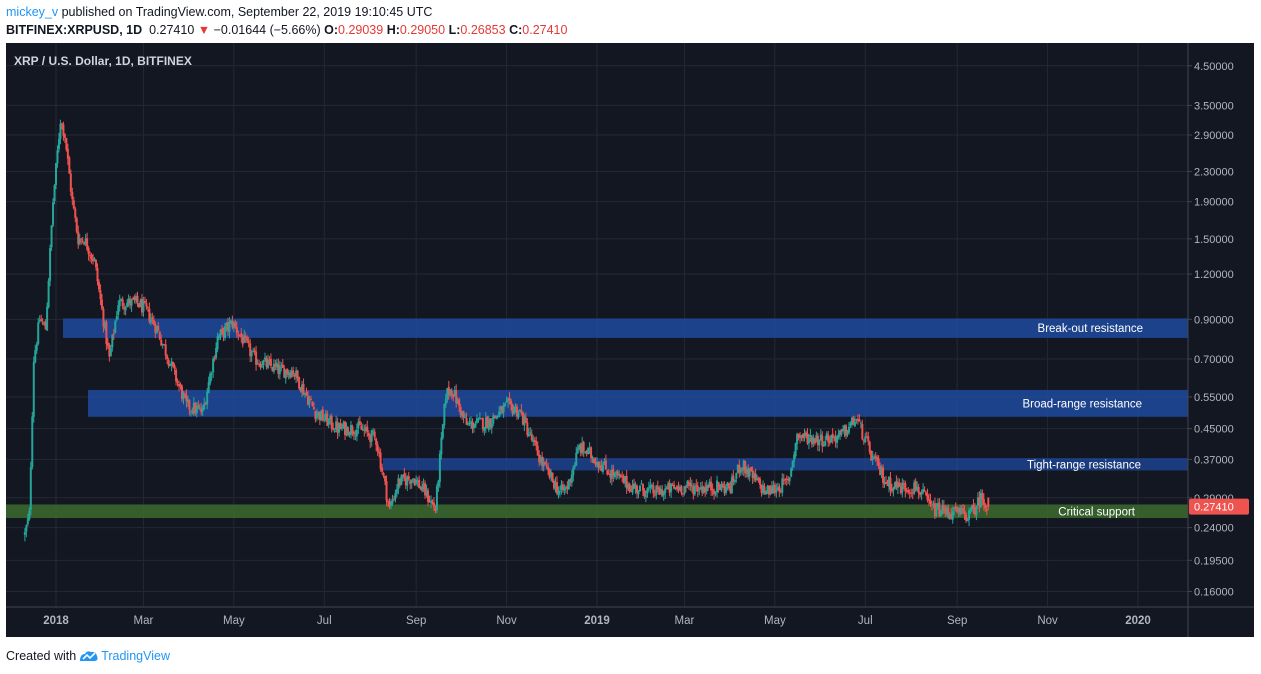 The height and width of the screenshot is (674, 1261). What do you see at coordinates (135, 656) in the screenshot?
I see `tradingview-link: TradingView` at bounding box center [135, 656].